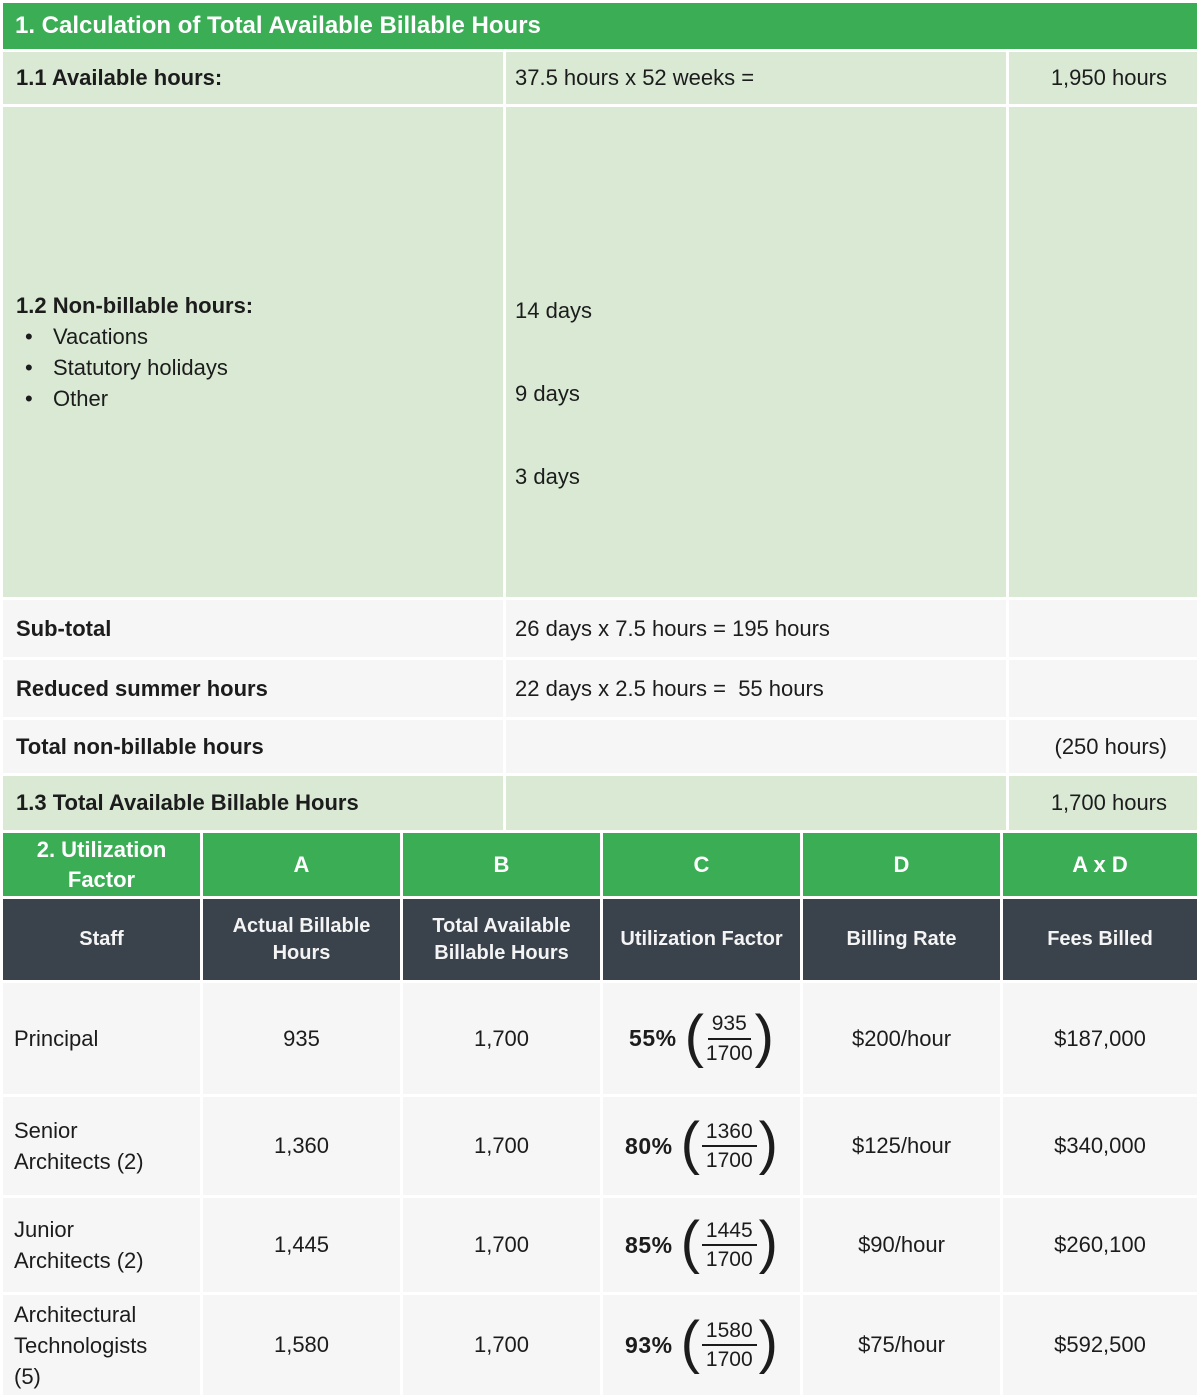 The image size is (1200, 1398). I want to click on list-item-label: Other, so click(81, 398).